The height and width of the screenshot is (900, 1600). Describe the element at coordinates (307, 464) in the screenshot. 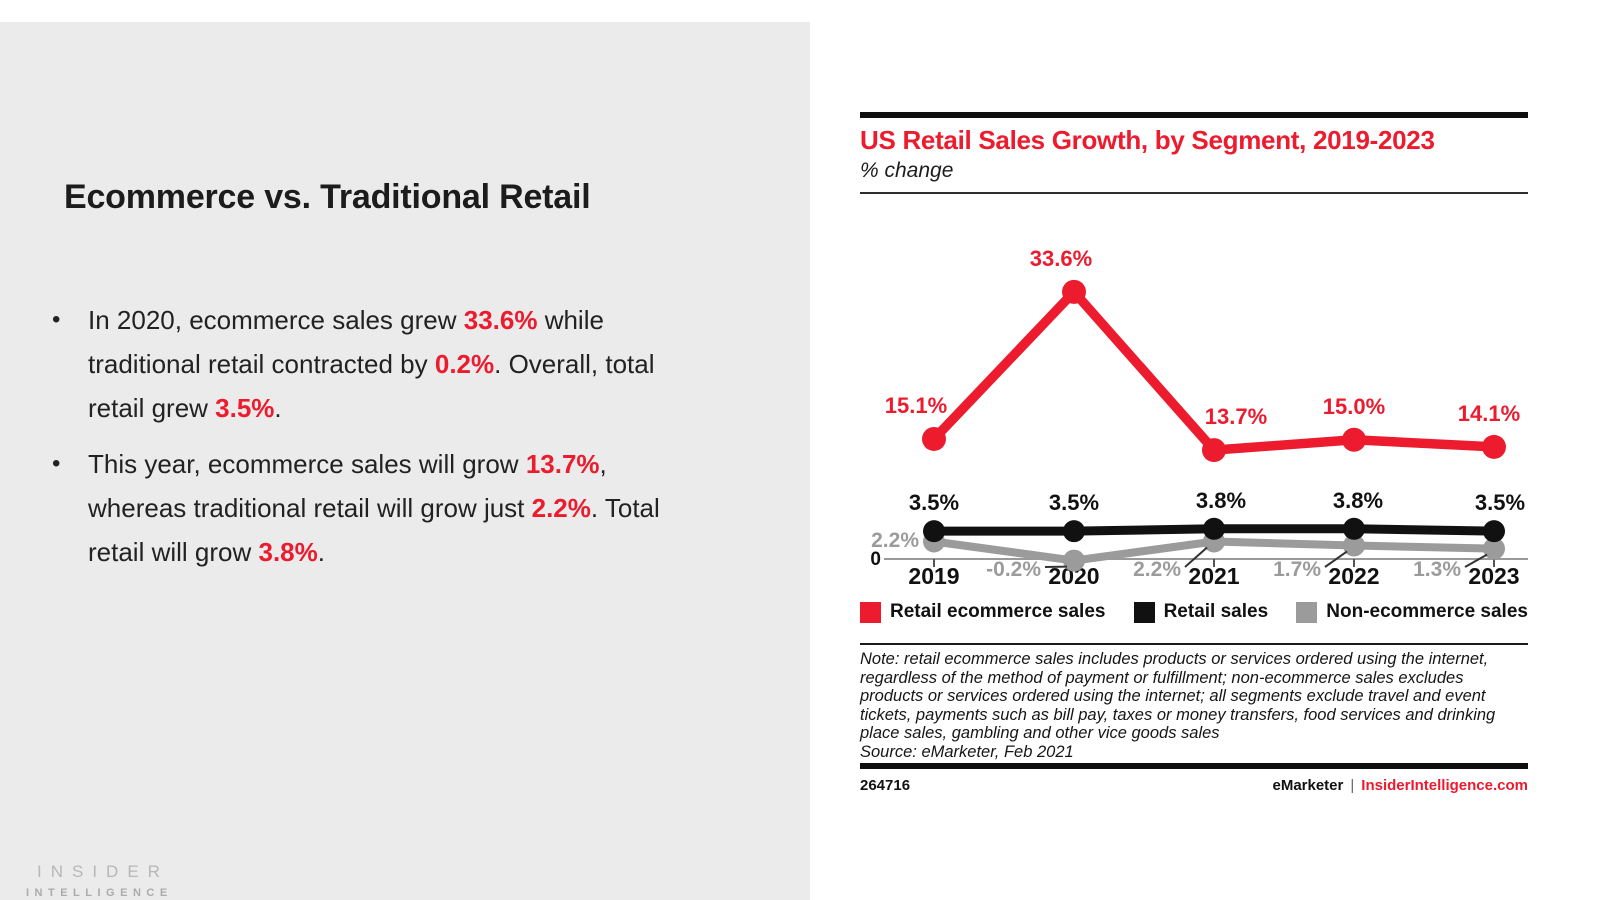

I see `bullet-segment: This year, ecommerce sales will grow` at that location.